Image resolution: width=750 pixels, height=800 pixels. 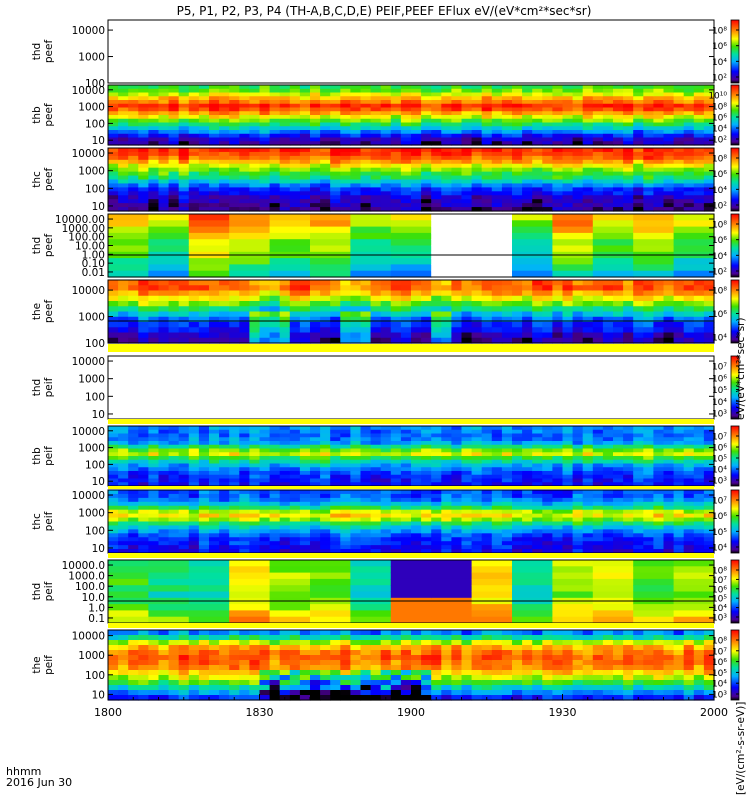 What do you see at coordinates (83, 229) in the screenshot?
I see `y-tick-label: 1000.00` at bounding box center [83, 229].